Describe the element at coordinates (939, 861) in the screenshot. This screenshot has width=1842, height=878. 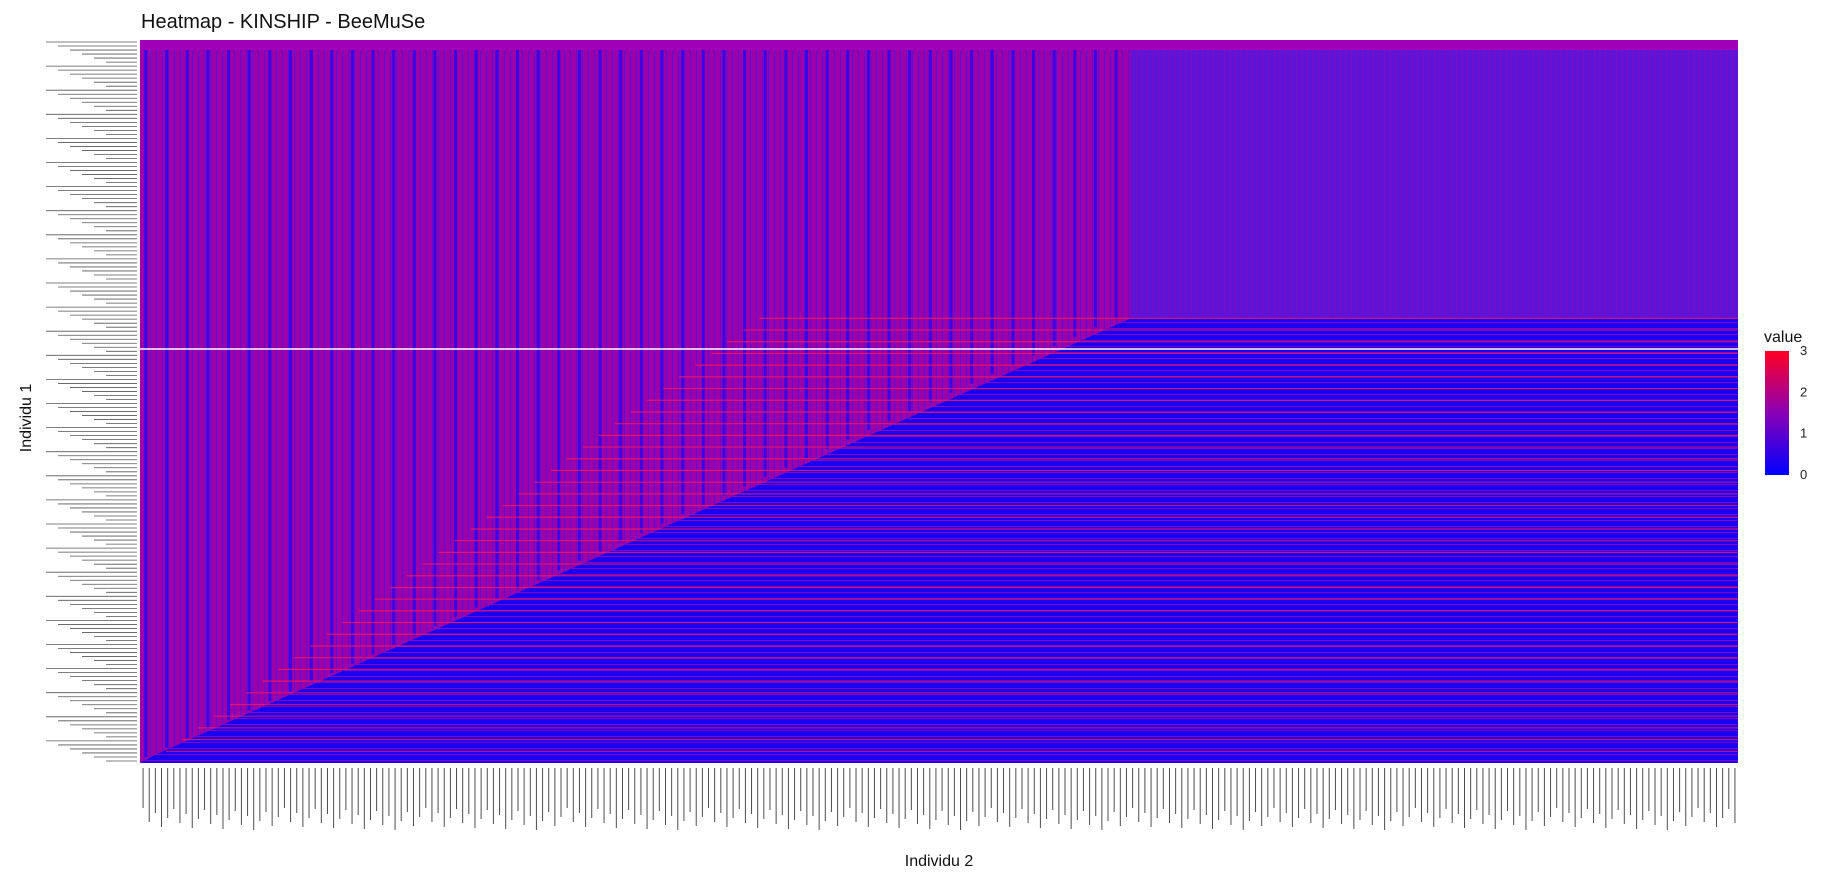
I see `x-axis-title: Individu 2` at that location.